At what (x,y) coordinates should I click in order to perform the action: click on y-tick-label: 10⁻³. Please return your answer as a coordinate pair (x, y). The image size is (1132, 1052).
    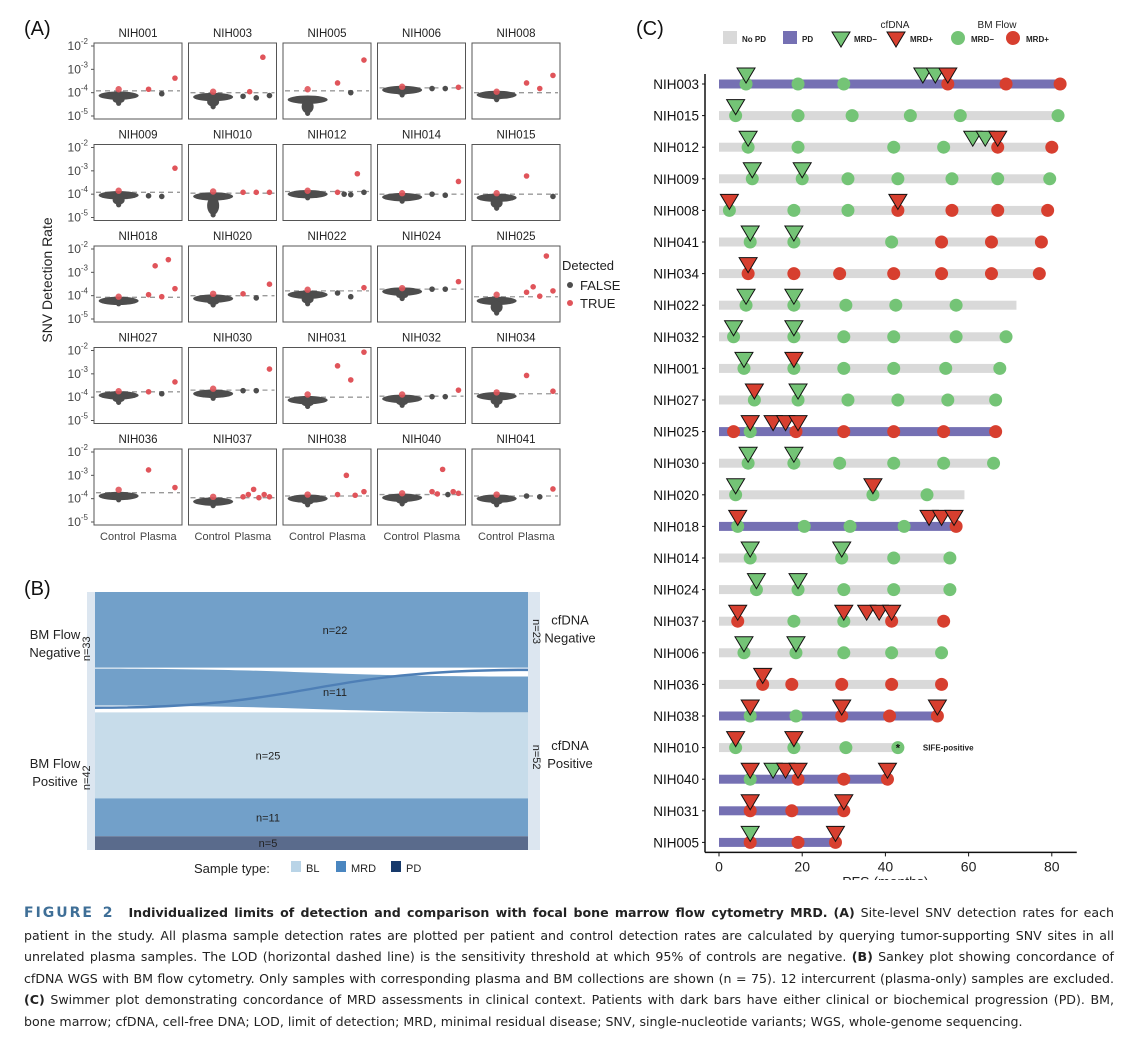
    Looking at the image, I should click on (78, 474).